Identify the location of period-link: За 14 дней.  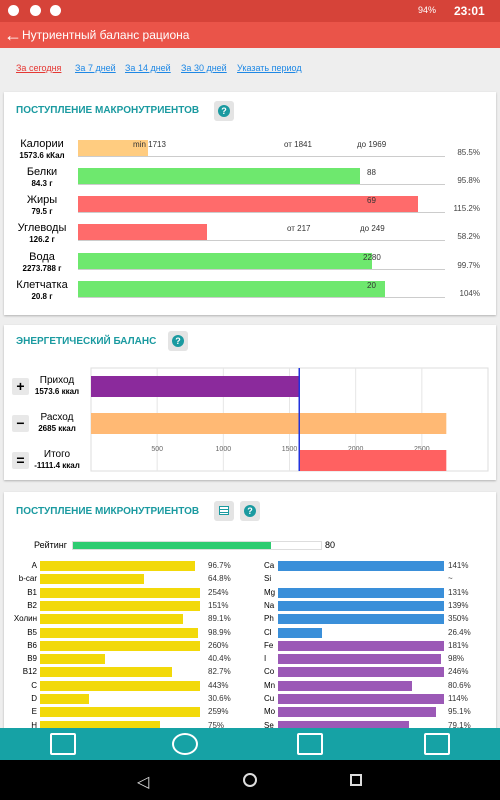
(148, 68).